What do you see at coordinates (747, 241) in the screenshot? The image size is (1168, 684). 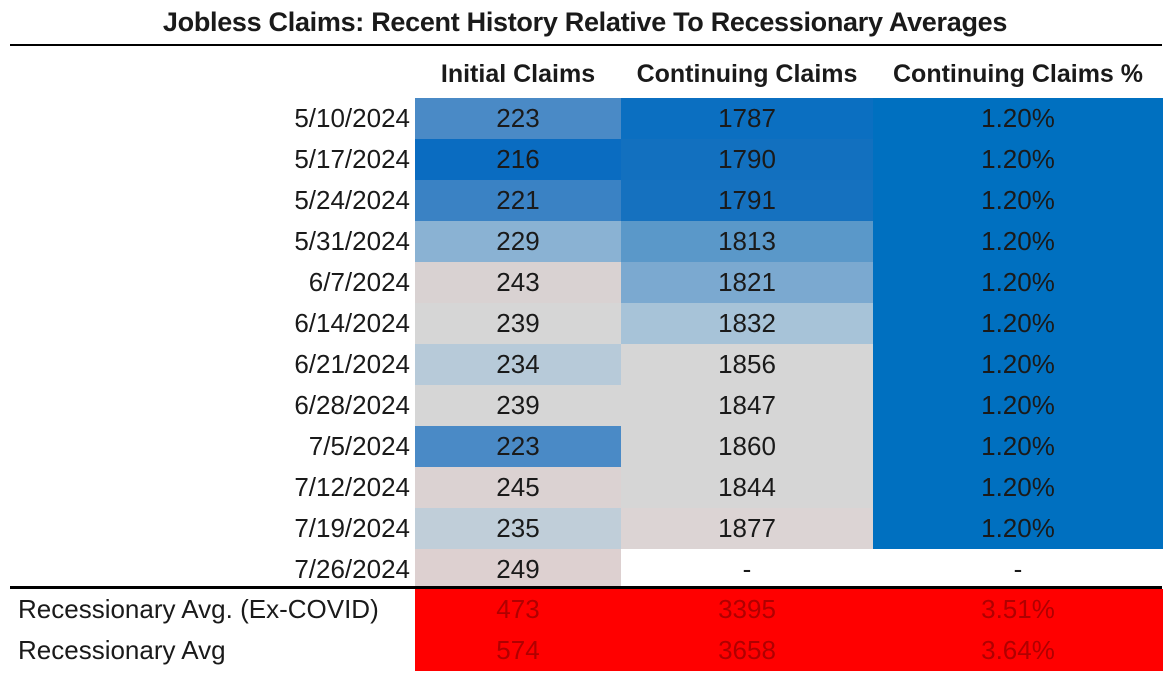 I see `continuing-claims-cell: 1813` at bounding box center [747, 241].